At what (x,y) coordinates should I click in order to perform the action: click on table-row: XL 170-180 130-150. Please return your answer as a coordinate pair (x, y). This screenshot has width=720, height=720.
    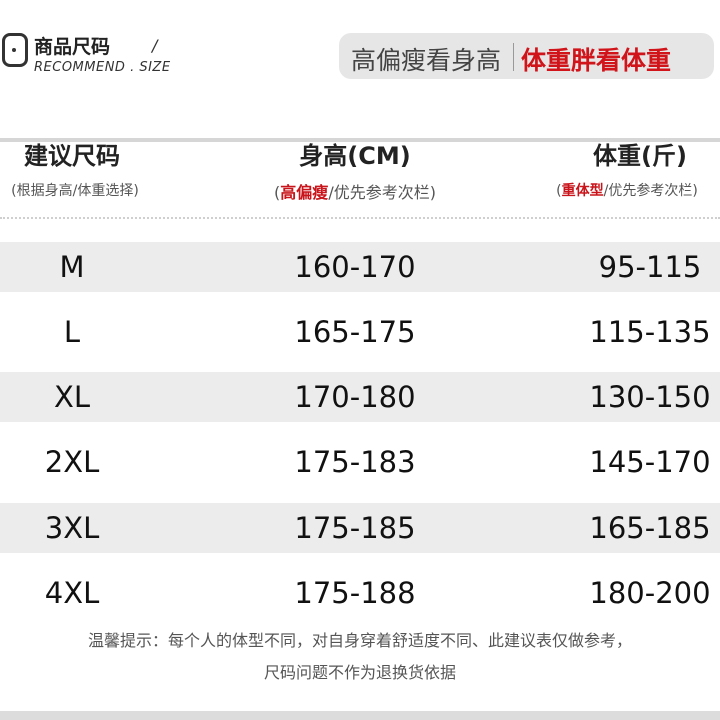
    Looking at the image, I should click on (360, 397).